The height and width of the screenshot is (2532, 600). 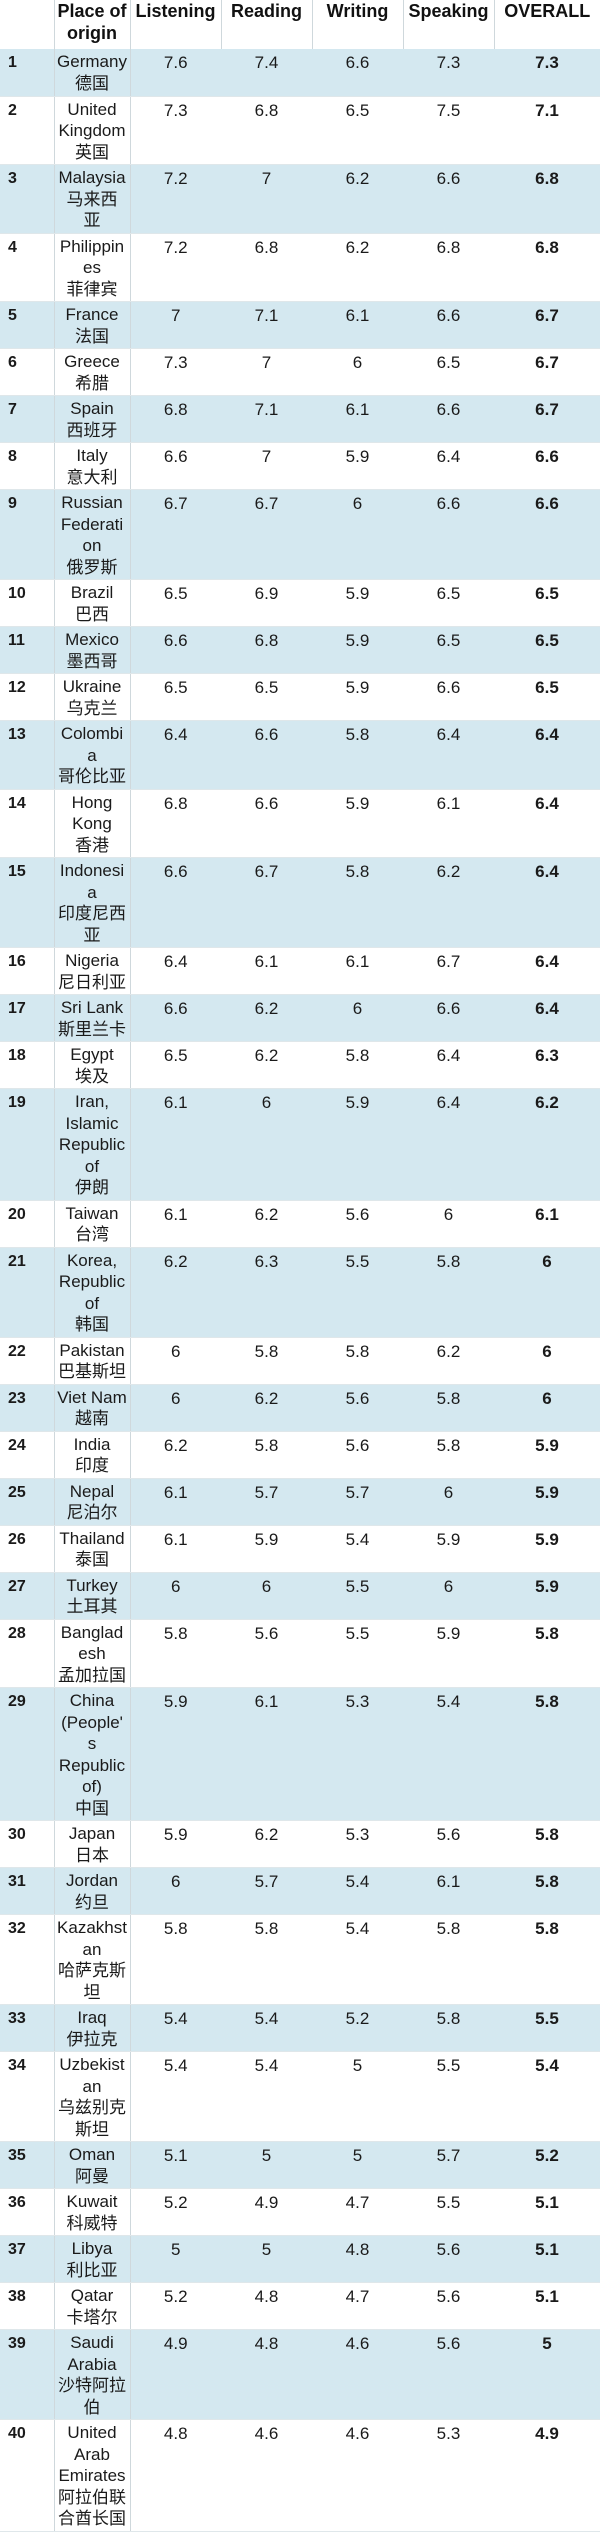 What do you see at coordinates (92, 1065) in the screenshot?
I see `place-of-origin-cell: Egypt 埃及` at bounding box center [92, 1065].